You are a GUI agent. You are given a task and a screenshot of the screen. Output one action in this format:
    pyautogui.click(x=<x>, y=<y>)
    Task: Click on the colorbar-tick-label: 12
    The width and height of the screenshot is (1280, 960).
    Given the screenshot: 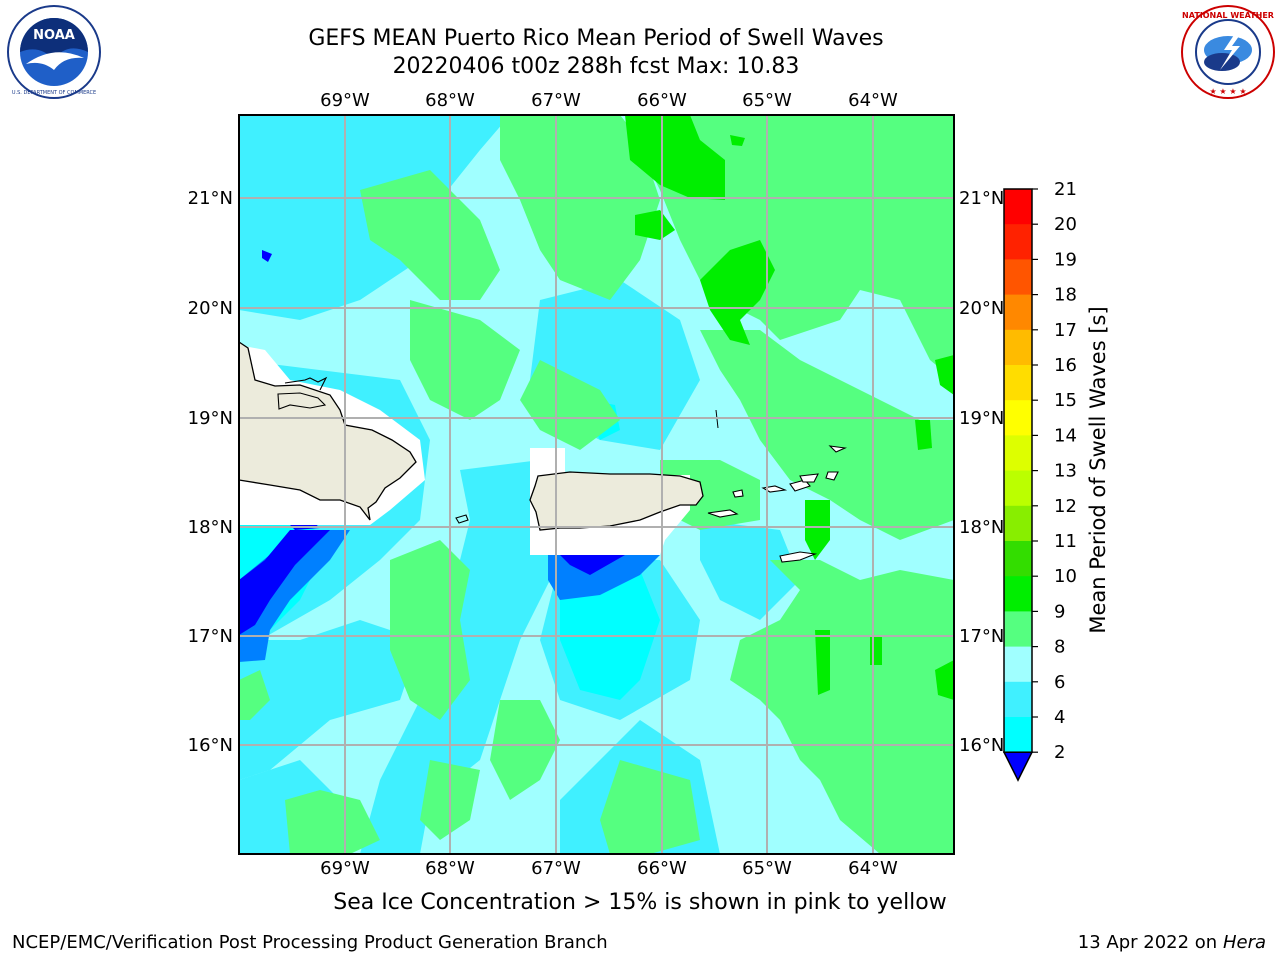 What is the action you would take?
    pyautogui.click(x=1065, y=506)
    